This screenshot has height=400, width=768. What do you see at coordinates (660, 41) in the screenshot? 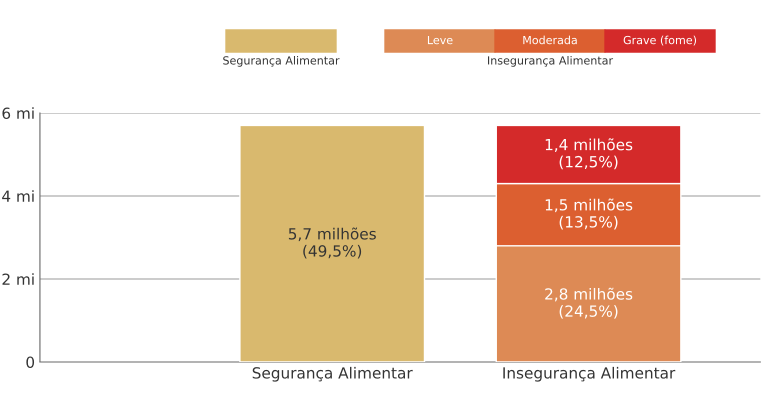
I see `text: Grave (fome)` at bounding box center [660, 41].